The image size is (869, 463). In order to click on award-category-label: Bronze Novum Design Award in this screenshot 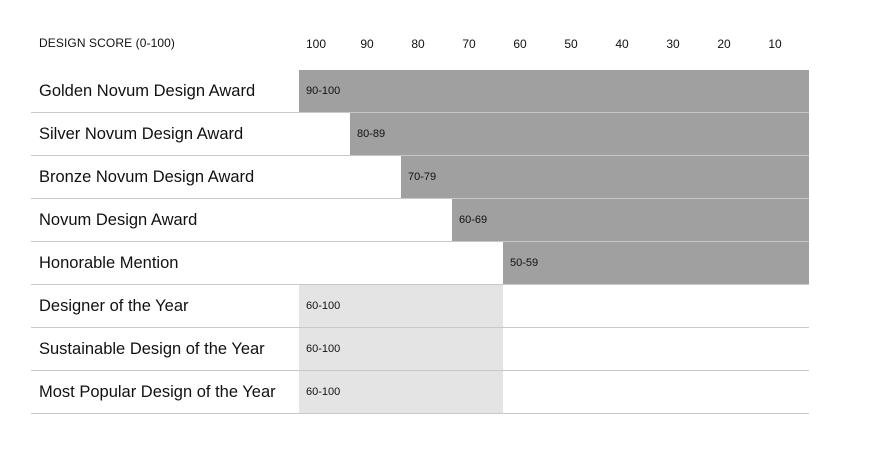, I will do `click(147, 177)`.